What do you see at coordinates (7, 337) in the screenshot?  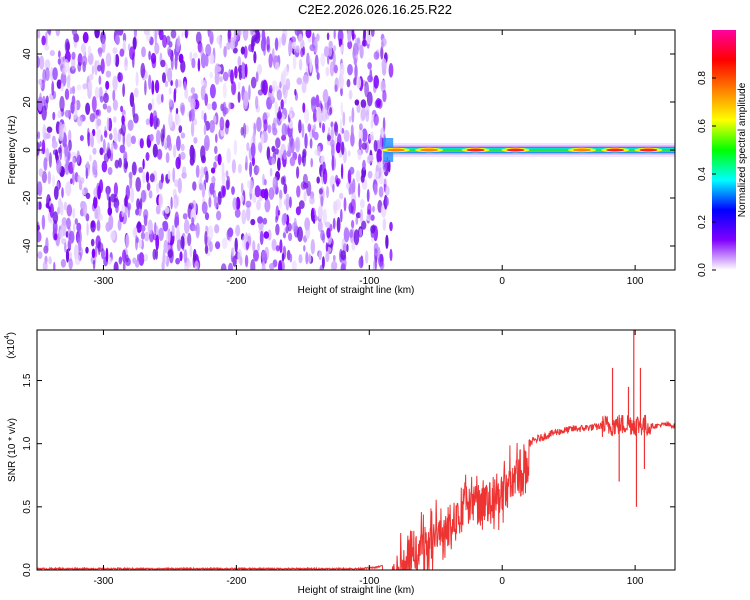 I see `multiplier-exp: 4` at bounding box center [7, 337].